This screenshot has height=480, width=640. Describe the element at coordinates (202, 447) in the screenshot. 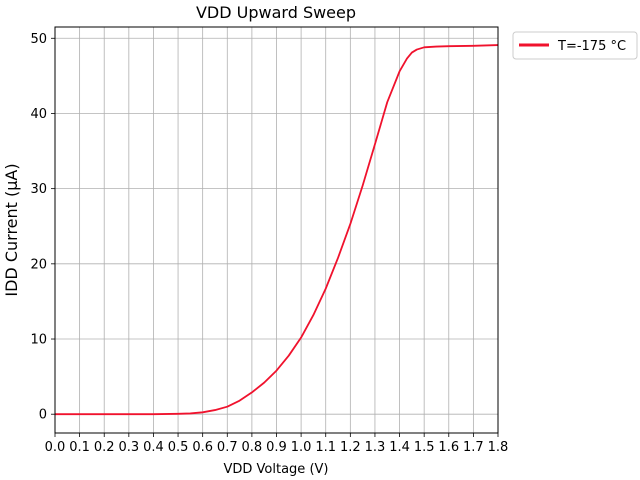

I see `x-tick-label: 0.6` at that location.